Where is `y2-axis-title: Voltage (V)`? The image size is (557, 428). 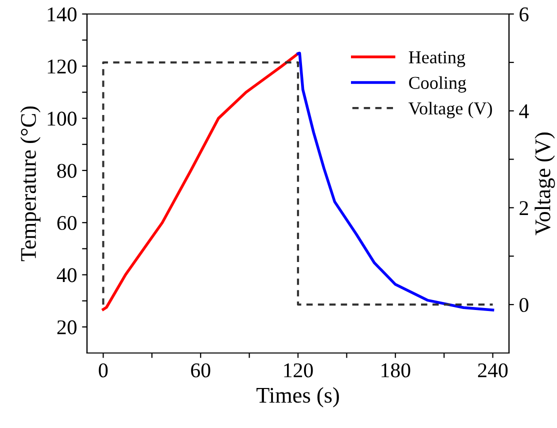 y2-axis-title: Voltage (V) is located at coordinates (544, 184).